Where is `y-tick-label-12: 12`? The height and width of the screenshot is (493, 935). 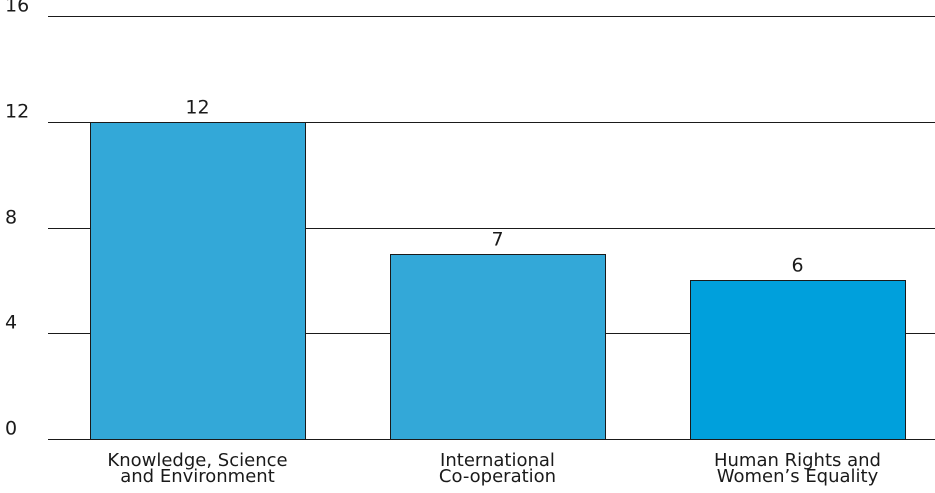 y-tick-label-12: 12 is located at coordinates (17, 112).